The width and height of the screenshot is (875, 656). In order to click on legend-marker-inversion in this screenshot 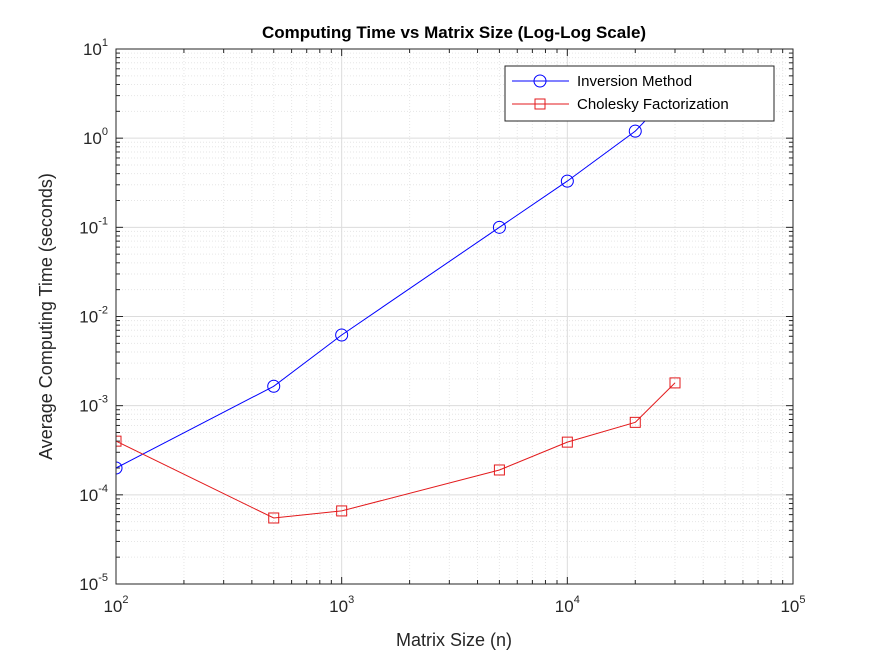, I will do `click(540, 81)`.